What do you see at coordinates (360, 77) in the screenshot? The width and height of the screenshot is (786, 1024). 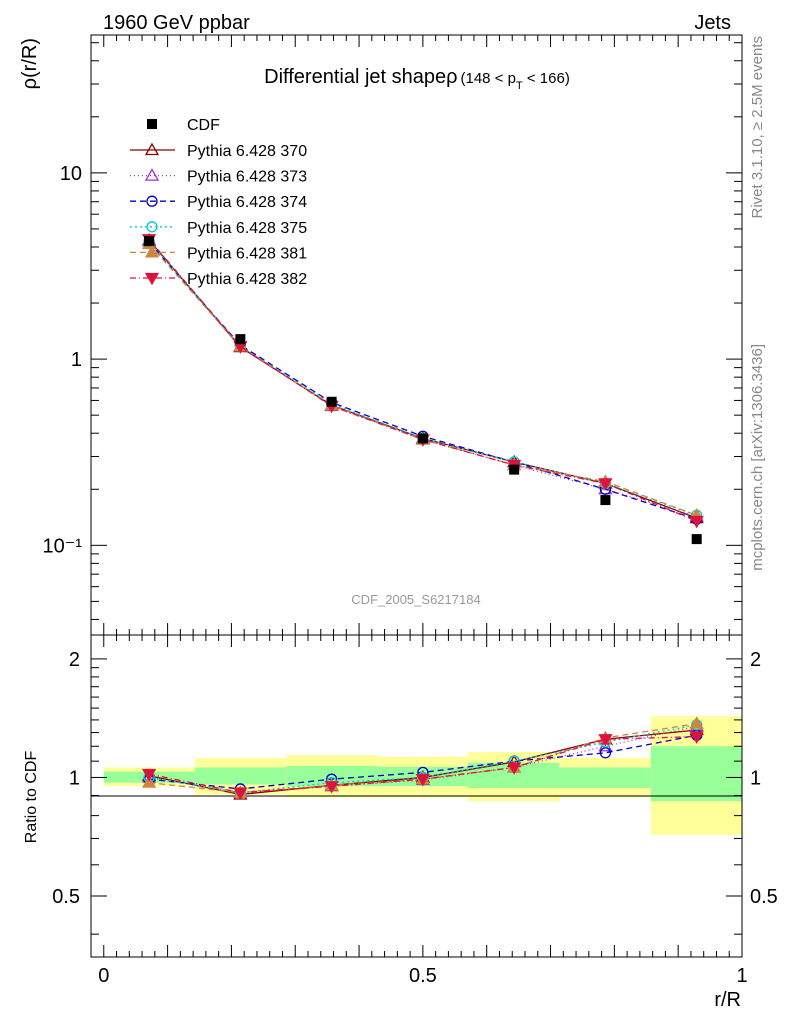 I see `title-main: Differential jet shapeρ` at bounding box center [360, 77].